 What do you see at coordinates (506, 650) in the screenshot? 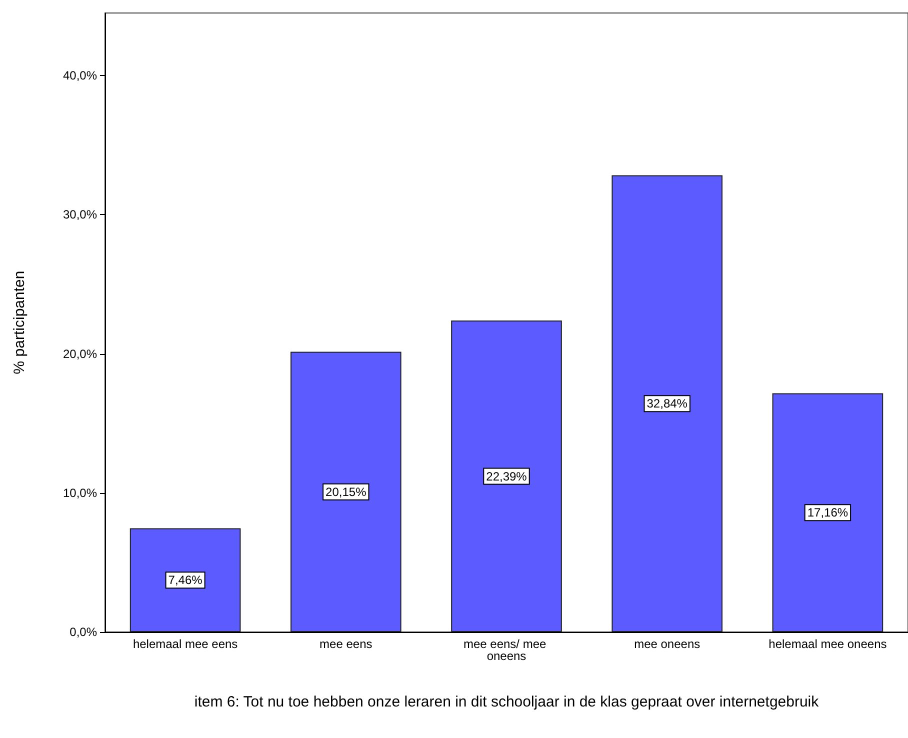
I see `x-tick-label: mee eens/ mee oneens` at bounding box center [506, 650].